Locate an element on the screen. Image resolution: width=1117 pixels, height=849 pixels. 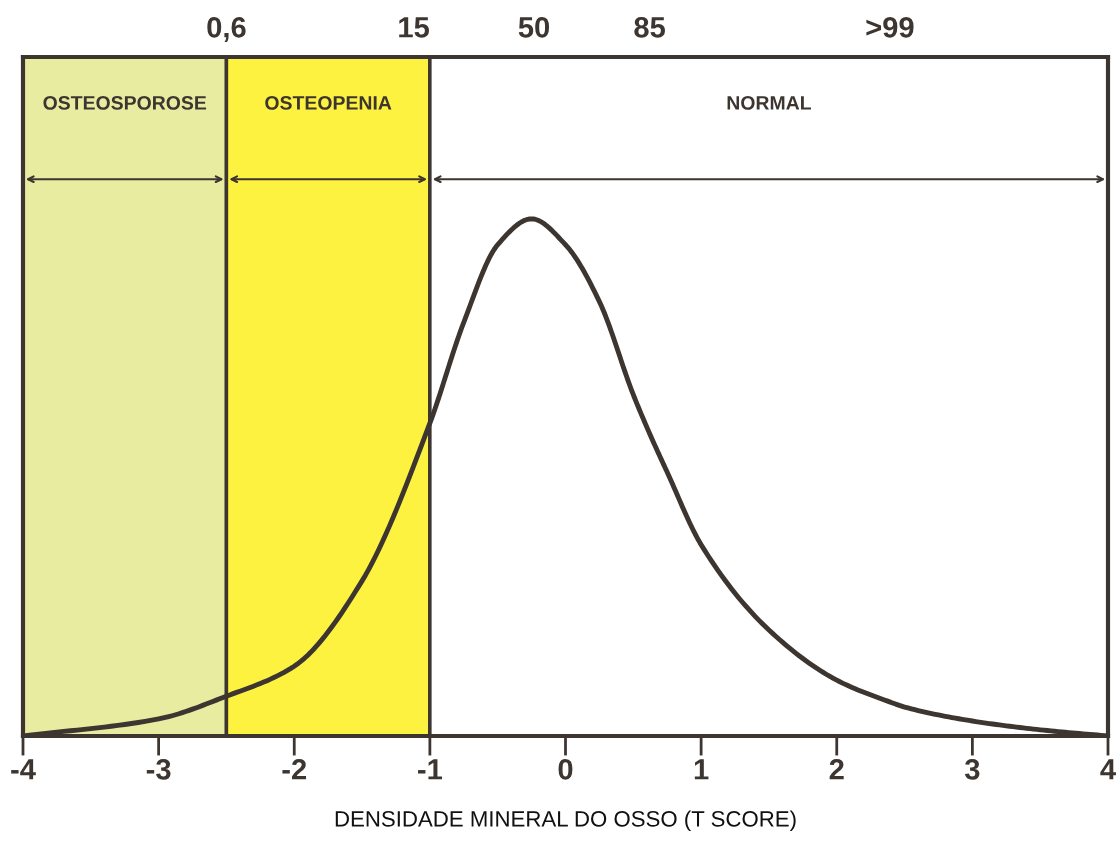
x-tick-label: -2 is located at coordinates (294, 769).